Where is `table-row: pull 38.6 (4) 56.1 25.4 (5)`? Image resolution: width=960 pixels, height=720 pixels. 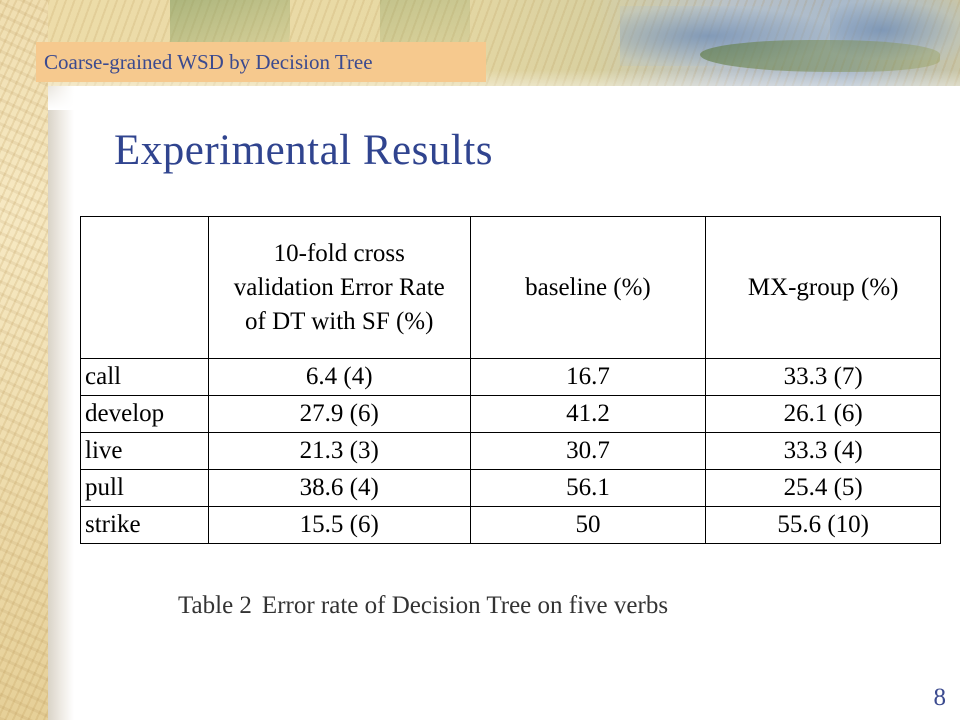 table-row: pull 38.6 (4) 56.1 25.4 (5) is located at coordinates (510, 488).